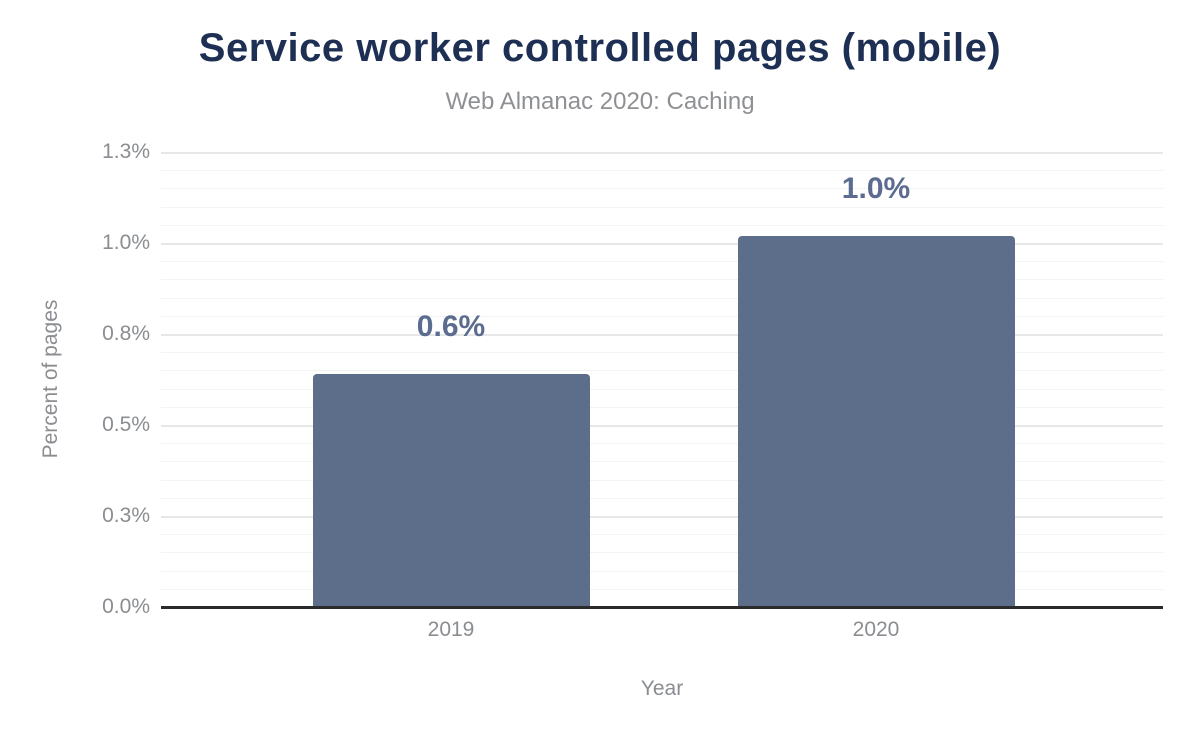 The height and width of the screenshot is (742, 1200). I want to click on bar-value-label: 0.6%, so click(451, 326).